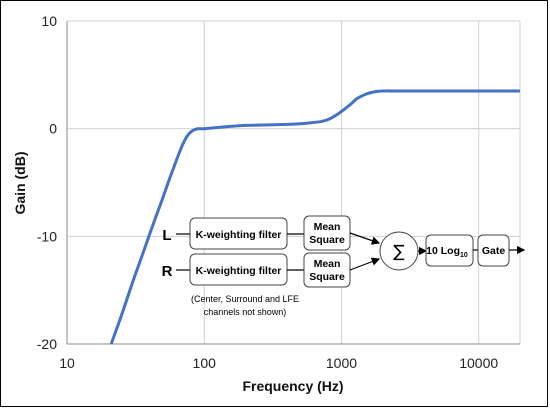 The image size is (550, 409). What do you see at coordinates (49, 21) in the screenshot?
I see `y-tick-label: 10` at bounding box center [49, 21].